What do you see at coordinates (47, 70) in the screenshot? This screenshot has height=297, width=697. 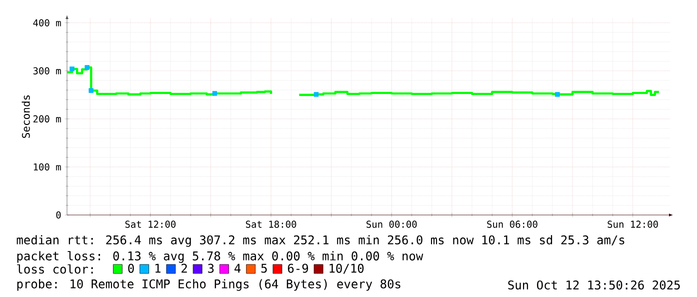 I see `y-tick-label: 300 m` at bounding box center [47, 70].